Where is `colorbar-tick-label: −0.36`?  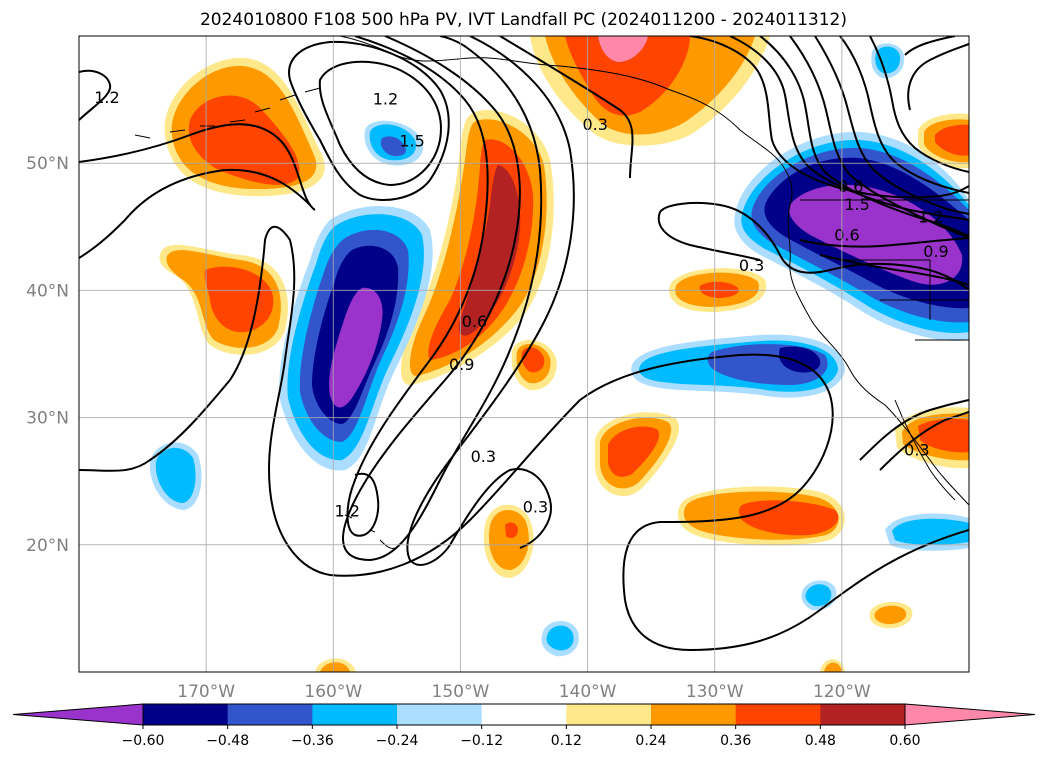 colorbar-tick-label: −0.36 is located at coordinates (312, 741).